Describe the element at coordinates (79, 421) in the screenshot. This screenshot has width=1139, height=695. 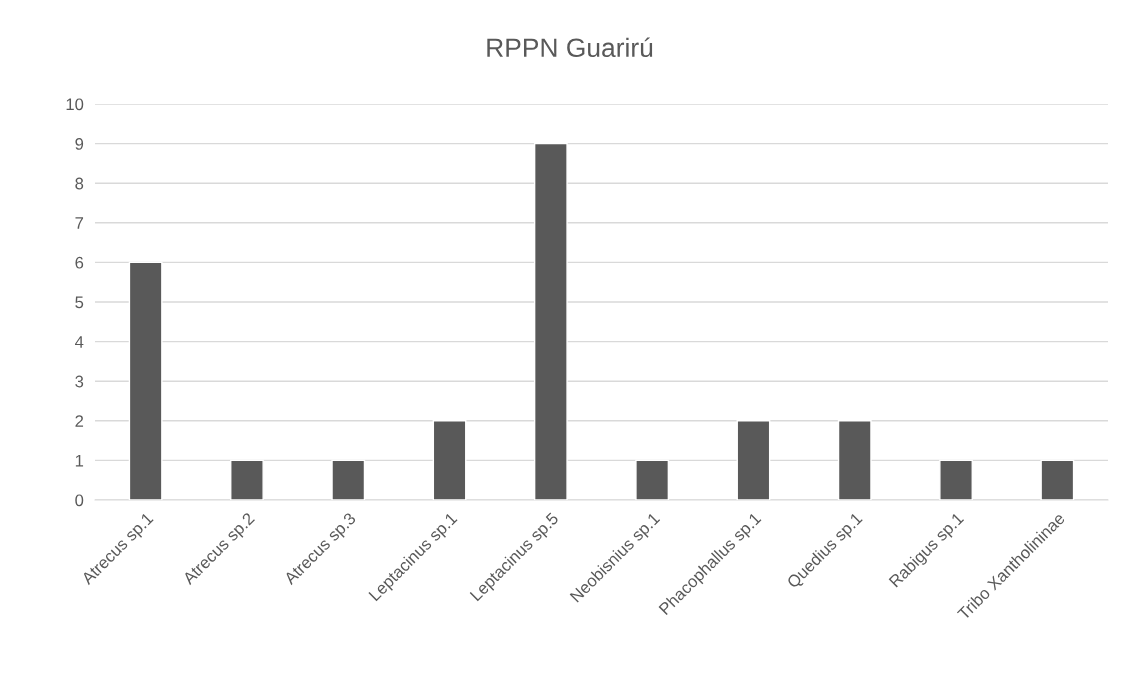
I see `y-tick-label: 2` at that location.